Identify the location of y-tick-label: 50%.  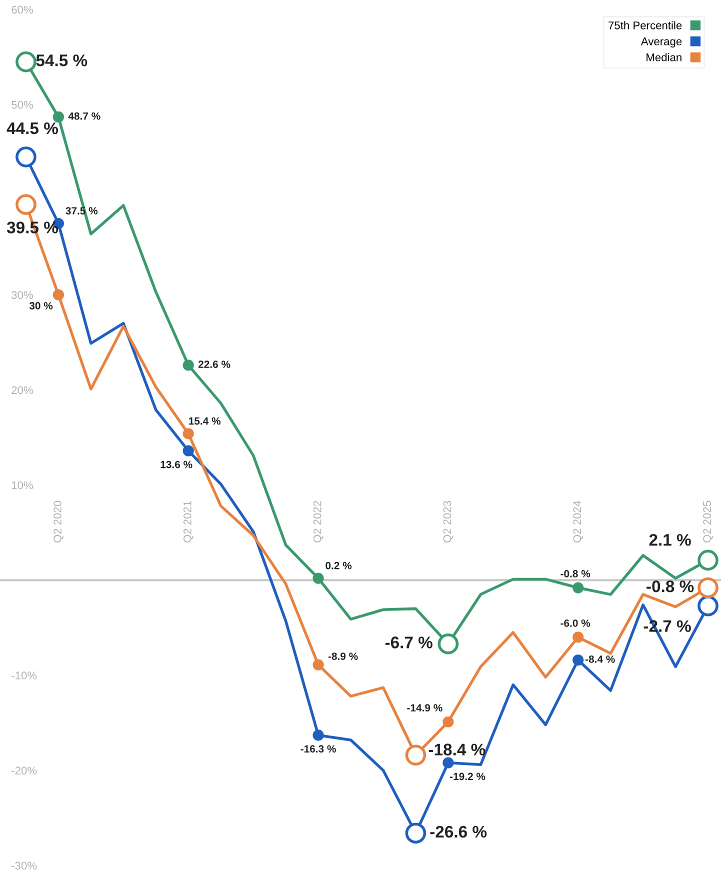
(22, 104).